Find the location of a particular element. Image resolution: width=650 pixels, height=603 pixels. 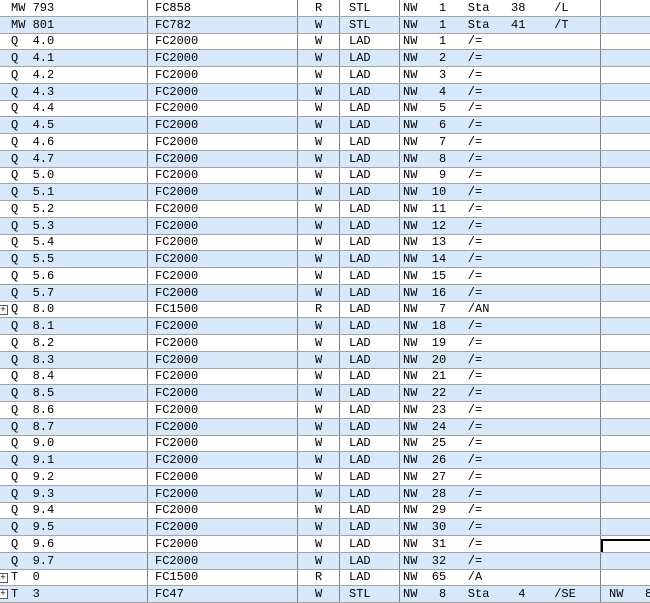

location-cell: NW 24 /= is located at coordinates (500, 426).